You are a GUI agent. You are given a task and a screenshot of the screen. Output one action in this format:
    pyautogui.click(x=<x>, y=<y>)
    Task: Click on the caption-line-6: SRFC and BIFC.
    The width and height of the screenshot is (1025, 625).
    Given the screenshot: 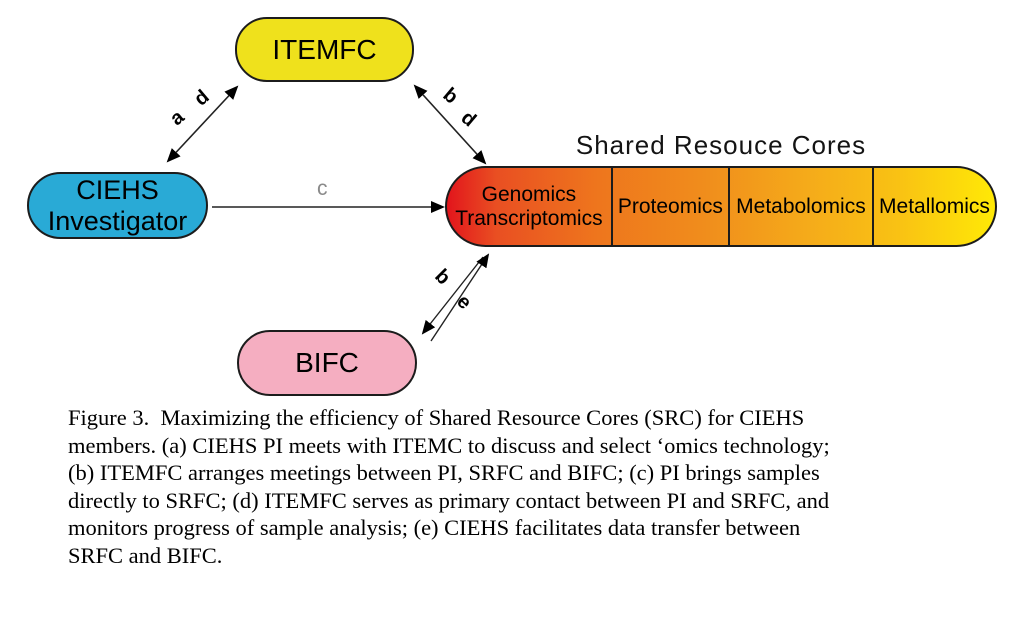 What is the action you would take?
    pyautogui.click(x=145, y=555)
    